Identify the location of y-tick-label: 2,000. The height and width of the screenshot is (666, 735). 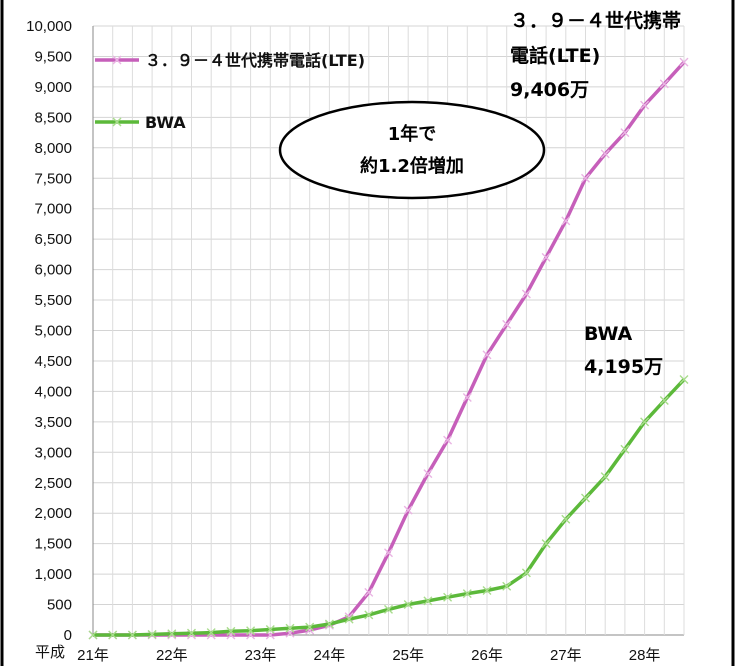
(53, 513).